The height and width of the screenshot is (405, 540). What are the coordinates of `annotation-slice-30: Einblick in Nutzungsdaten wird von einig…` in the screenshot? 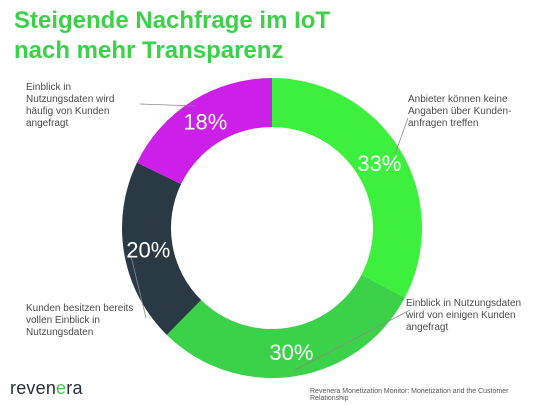 It's located at (464, 315).